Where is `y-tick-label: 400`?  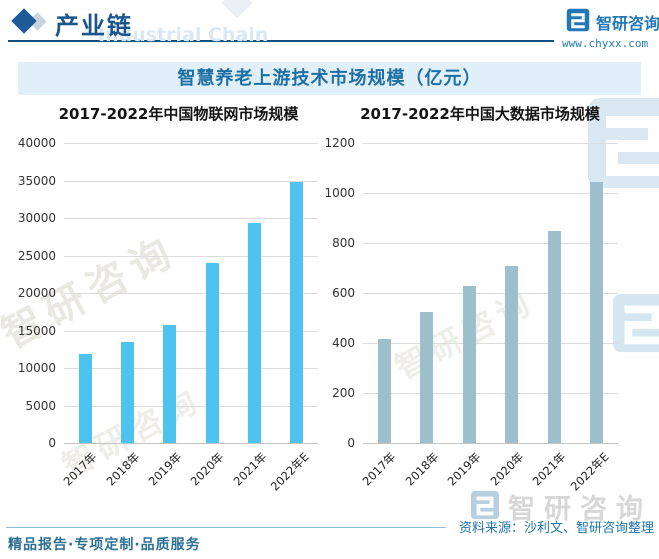 y-tick-label: 400 is located at coordinates (343, 343).